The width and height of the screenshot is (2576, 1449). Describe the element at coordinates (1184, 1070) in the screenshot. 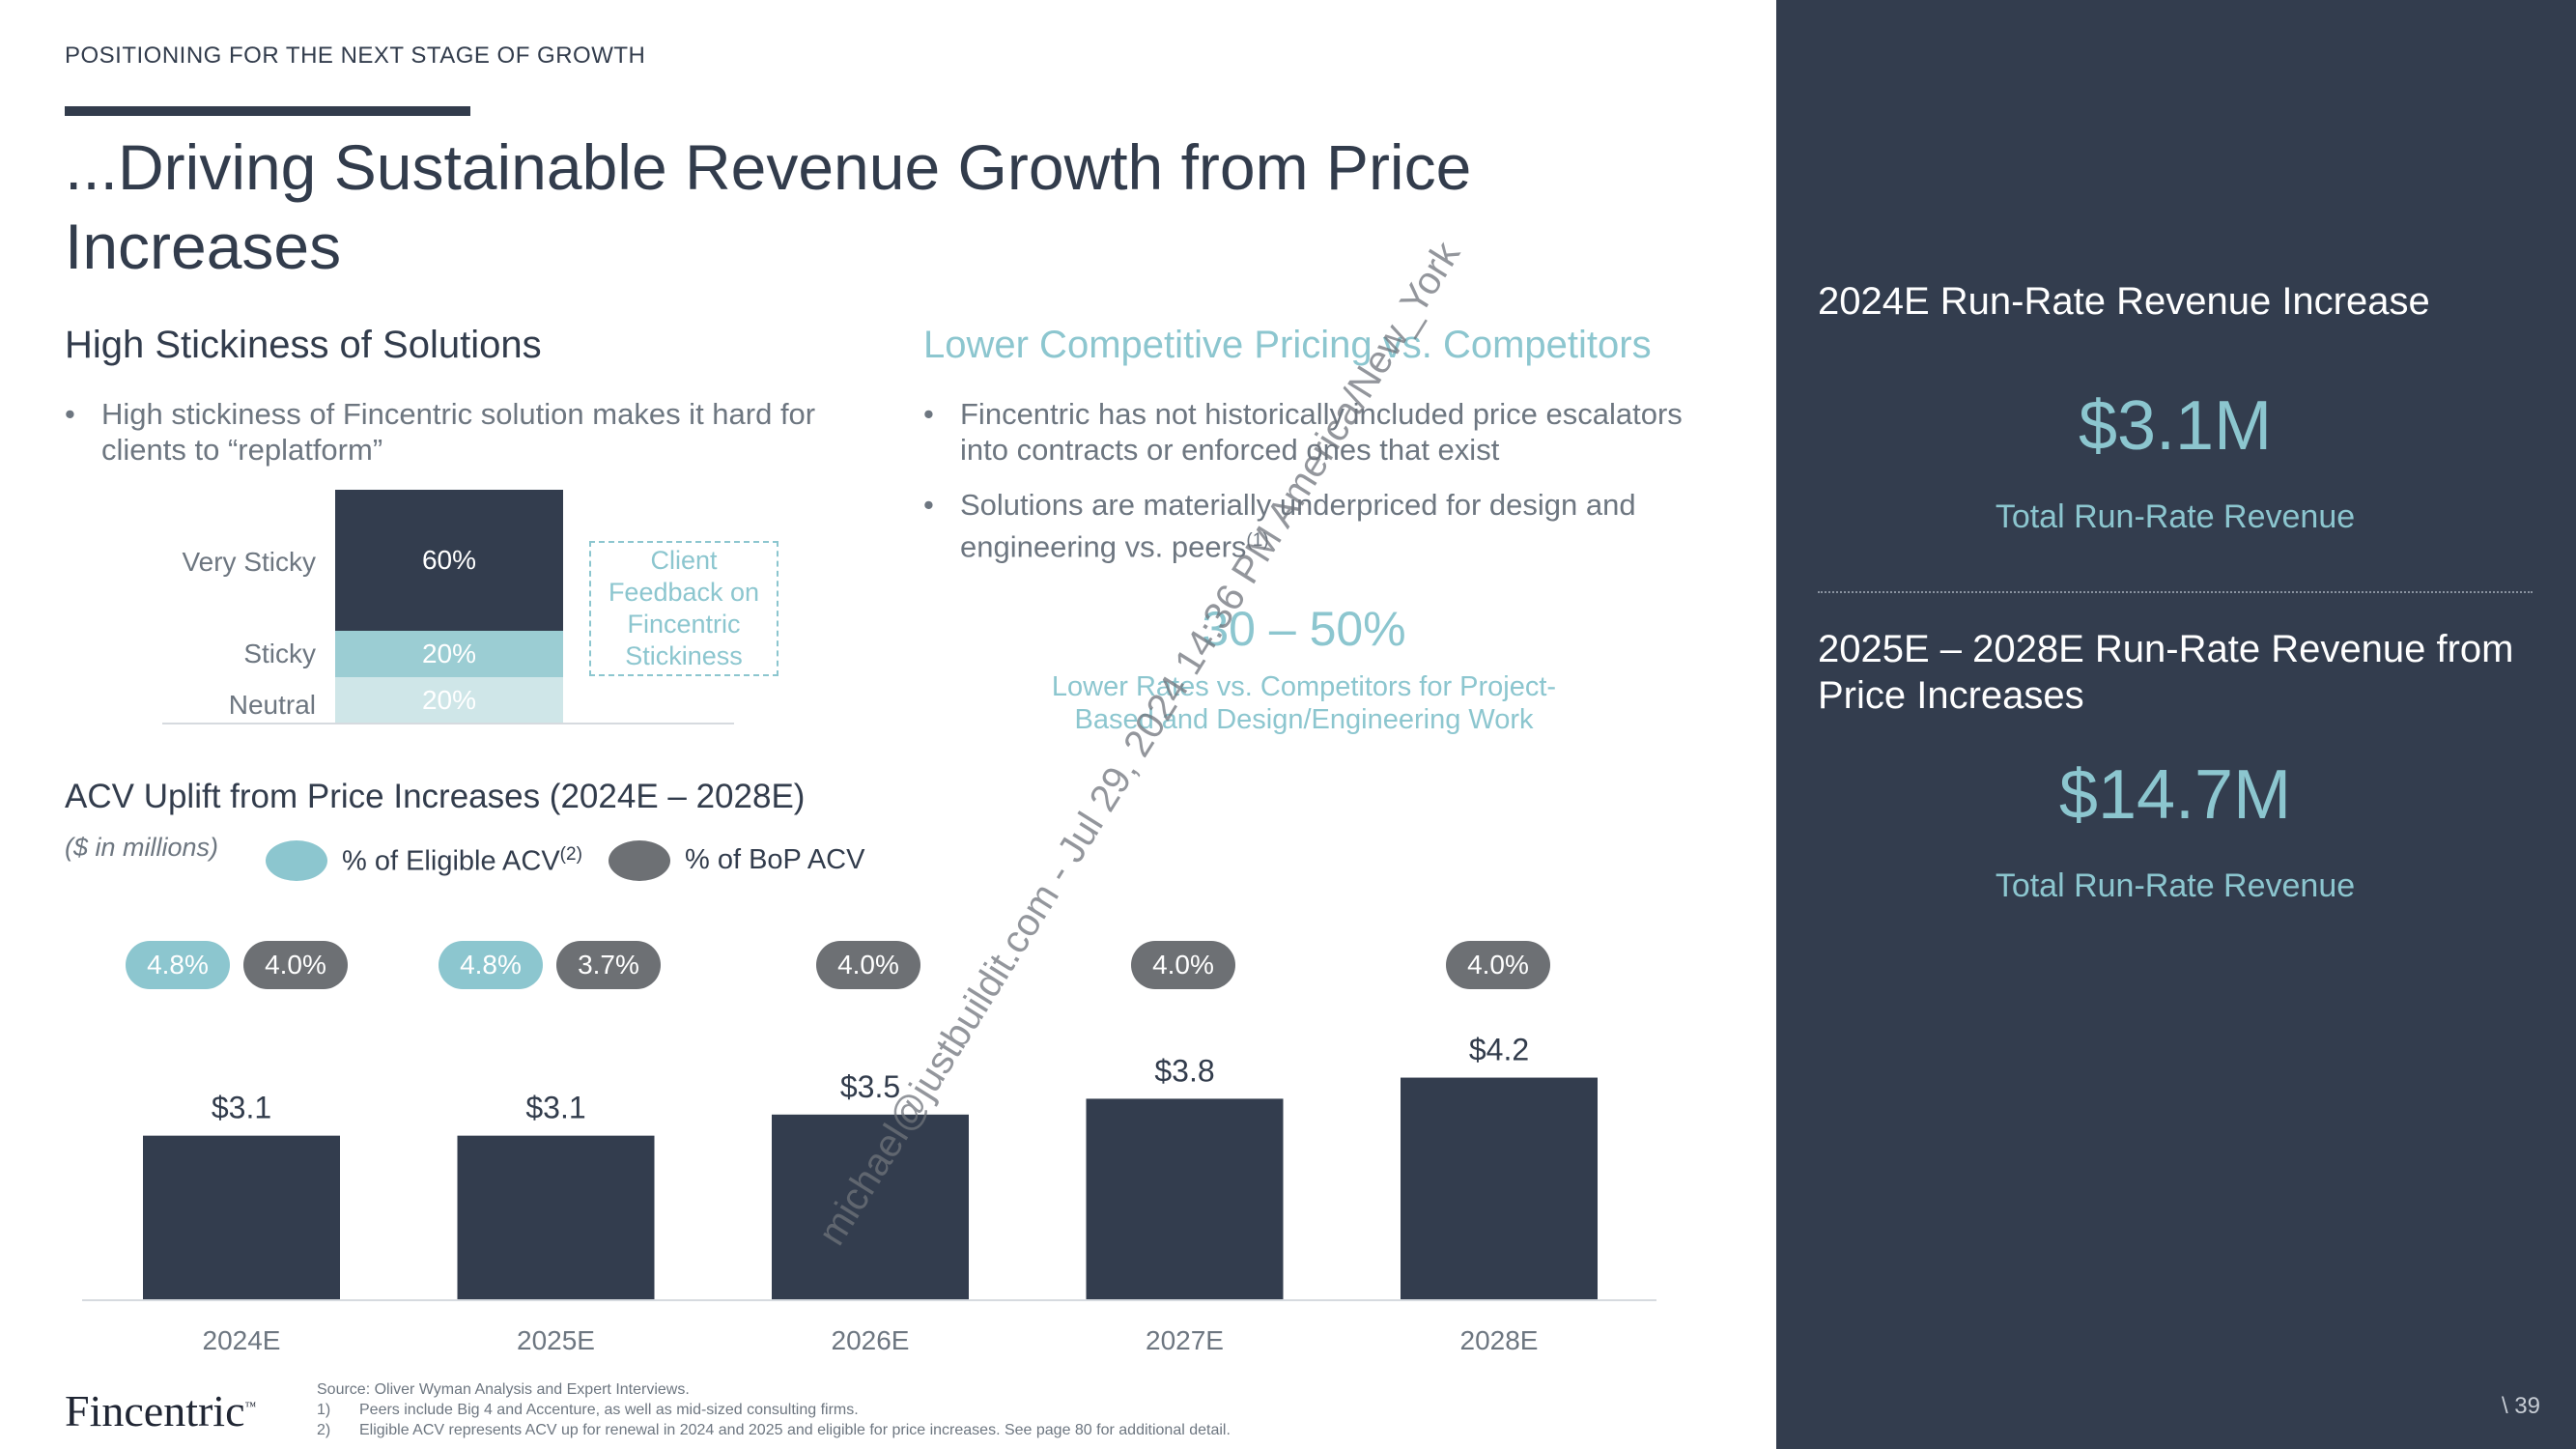

I see `bar-value-label: $3.8` at that location.